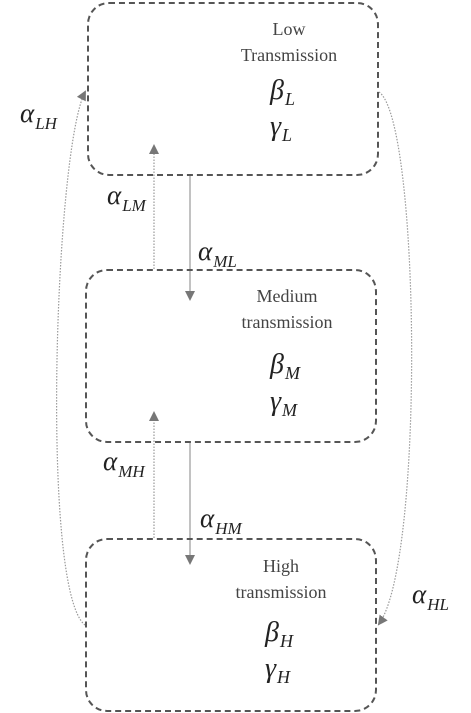 The height and width of the screenshot is (713, 471). I want to click on state-low-title-line1: Low, so click(289, 29).